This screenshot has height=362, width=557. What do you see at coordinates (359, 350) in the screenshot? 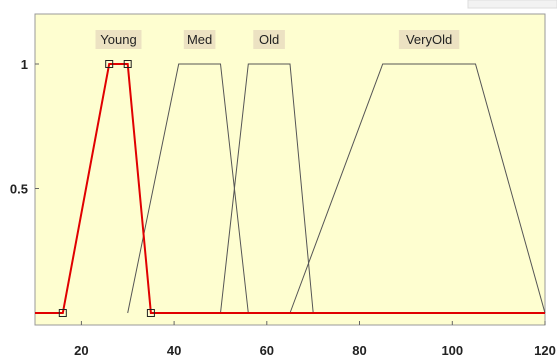
I see `x-tick-label: 80` at bounding box center [359, 350].